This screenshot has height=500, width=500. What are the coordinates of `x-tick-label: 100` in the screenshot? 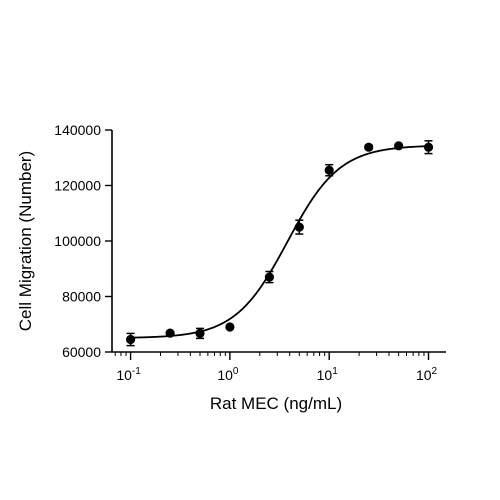 It's located at (228, 374).